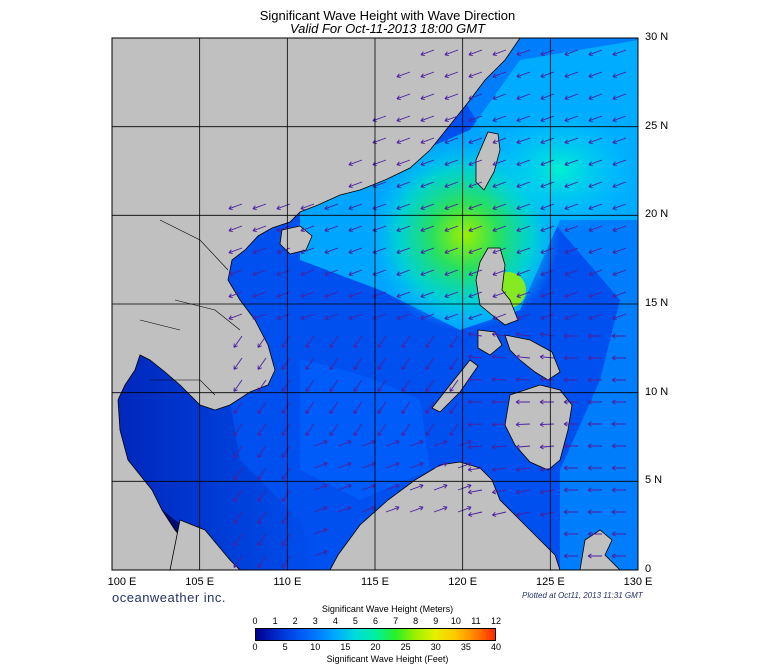  I want to click on meter-tick: 12, so click(496, 621).